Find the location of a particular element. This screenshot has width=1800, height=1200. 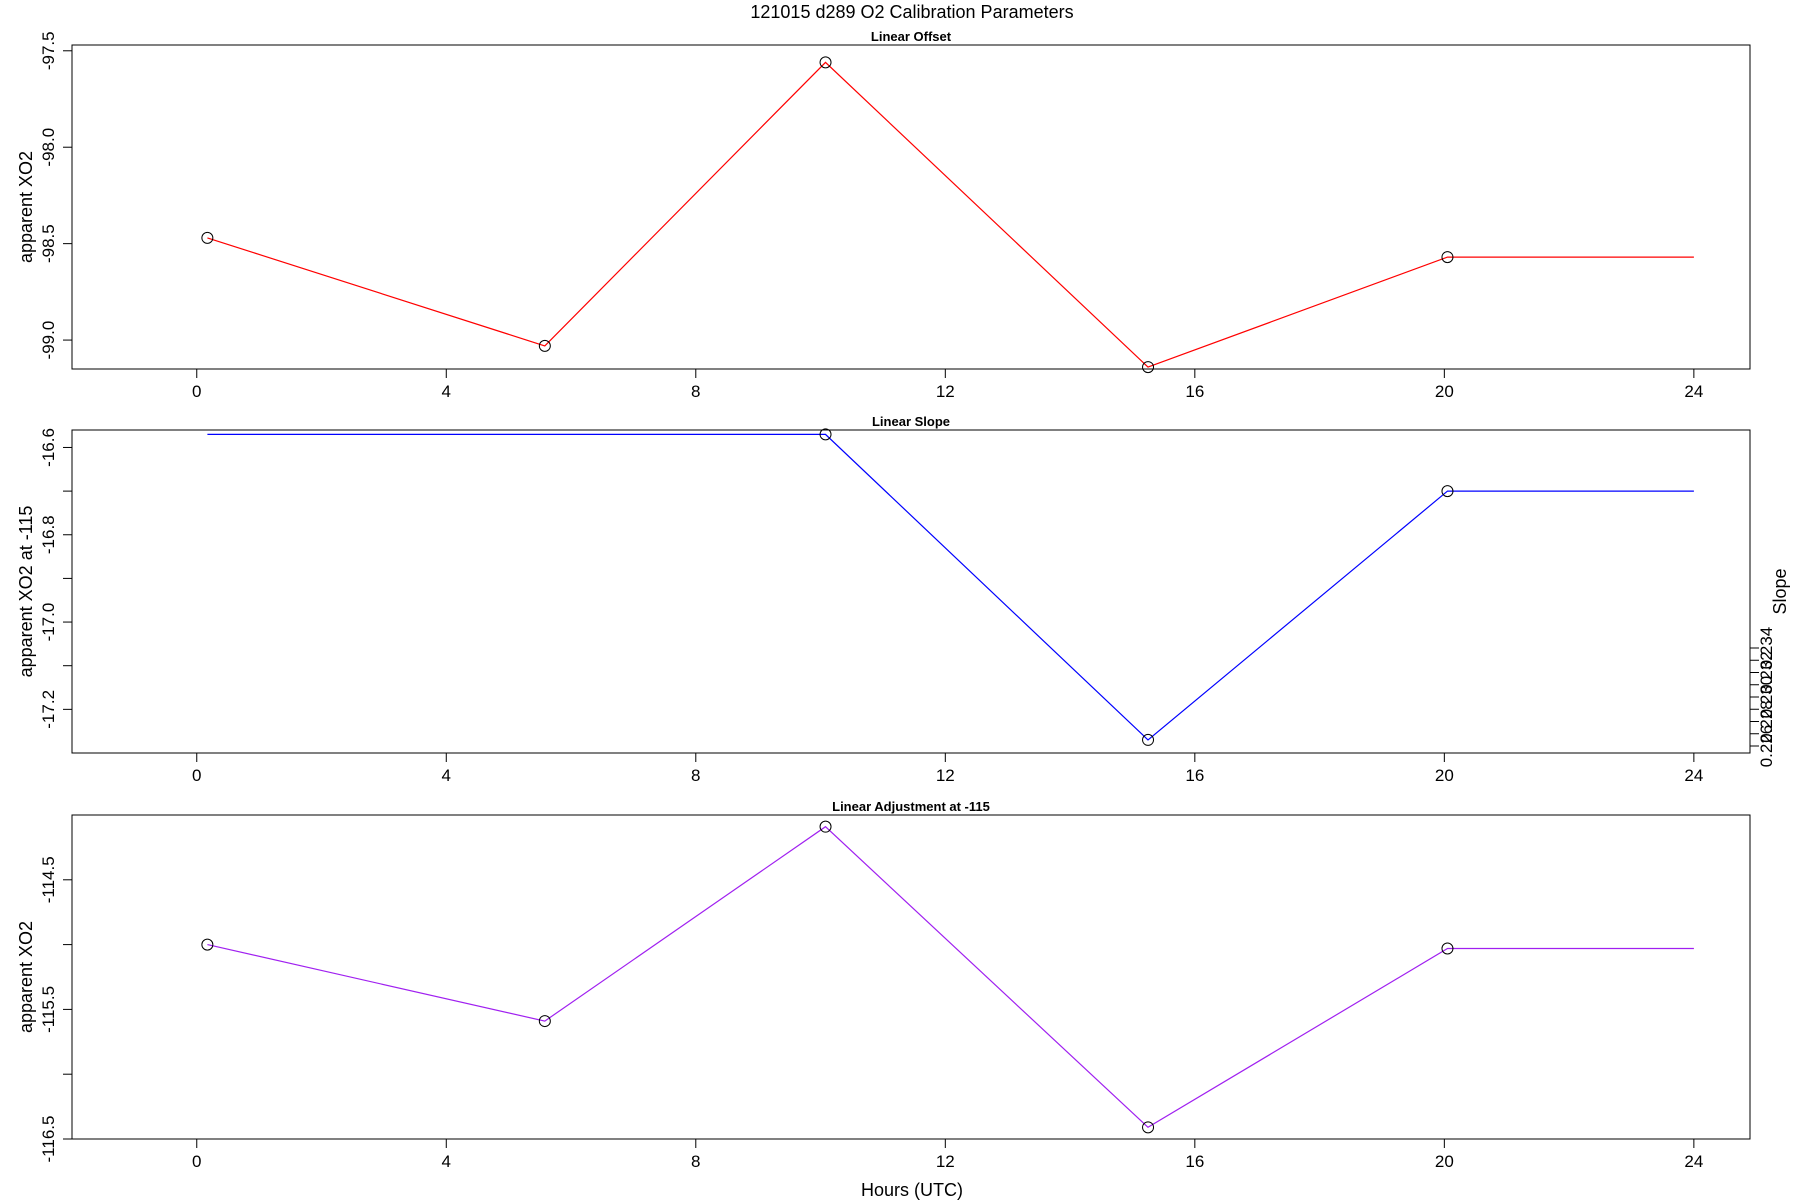

y-tick-label: -16.6 is located at coordinates (48, 447).